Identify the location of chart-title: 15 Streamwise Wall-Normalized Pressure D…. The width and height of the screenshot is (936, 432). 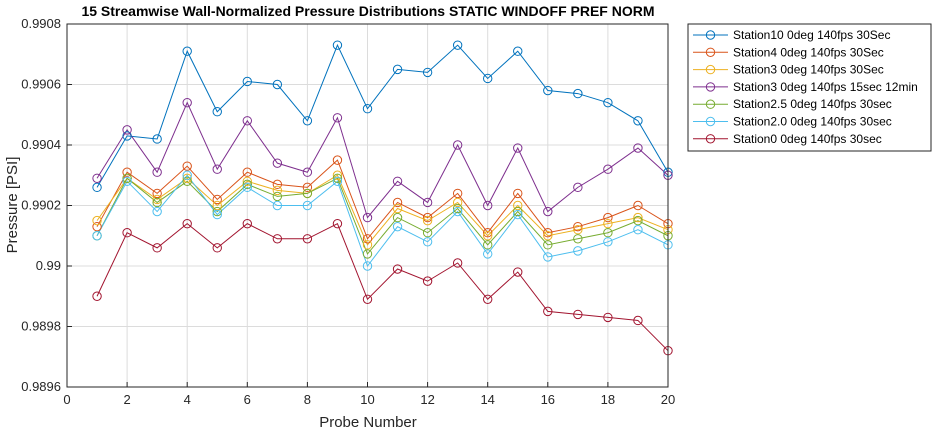
(367, 11).